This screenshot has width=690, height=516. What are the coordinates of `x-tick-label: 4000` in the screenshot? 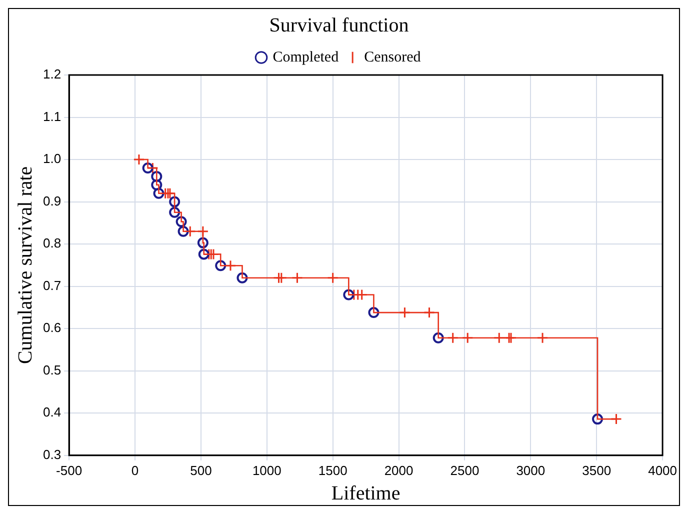 It's located at (662, 470).